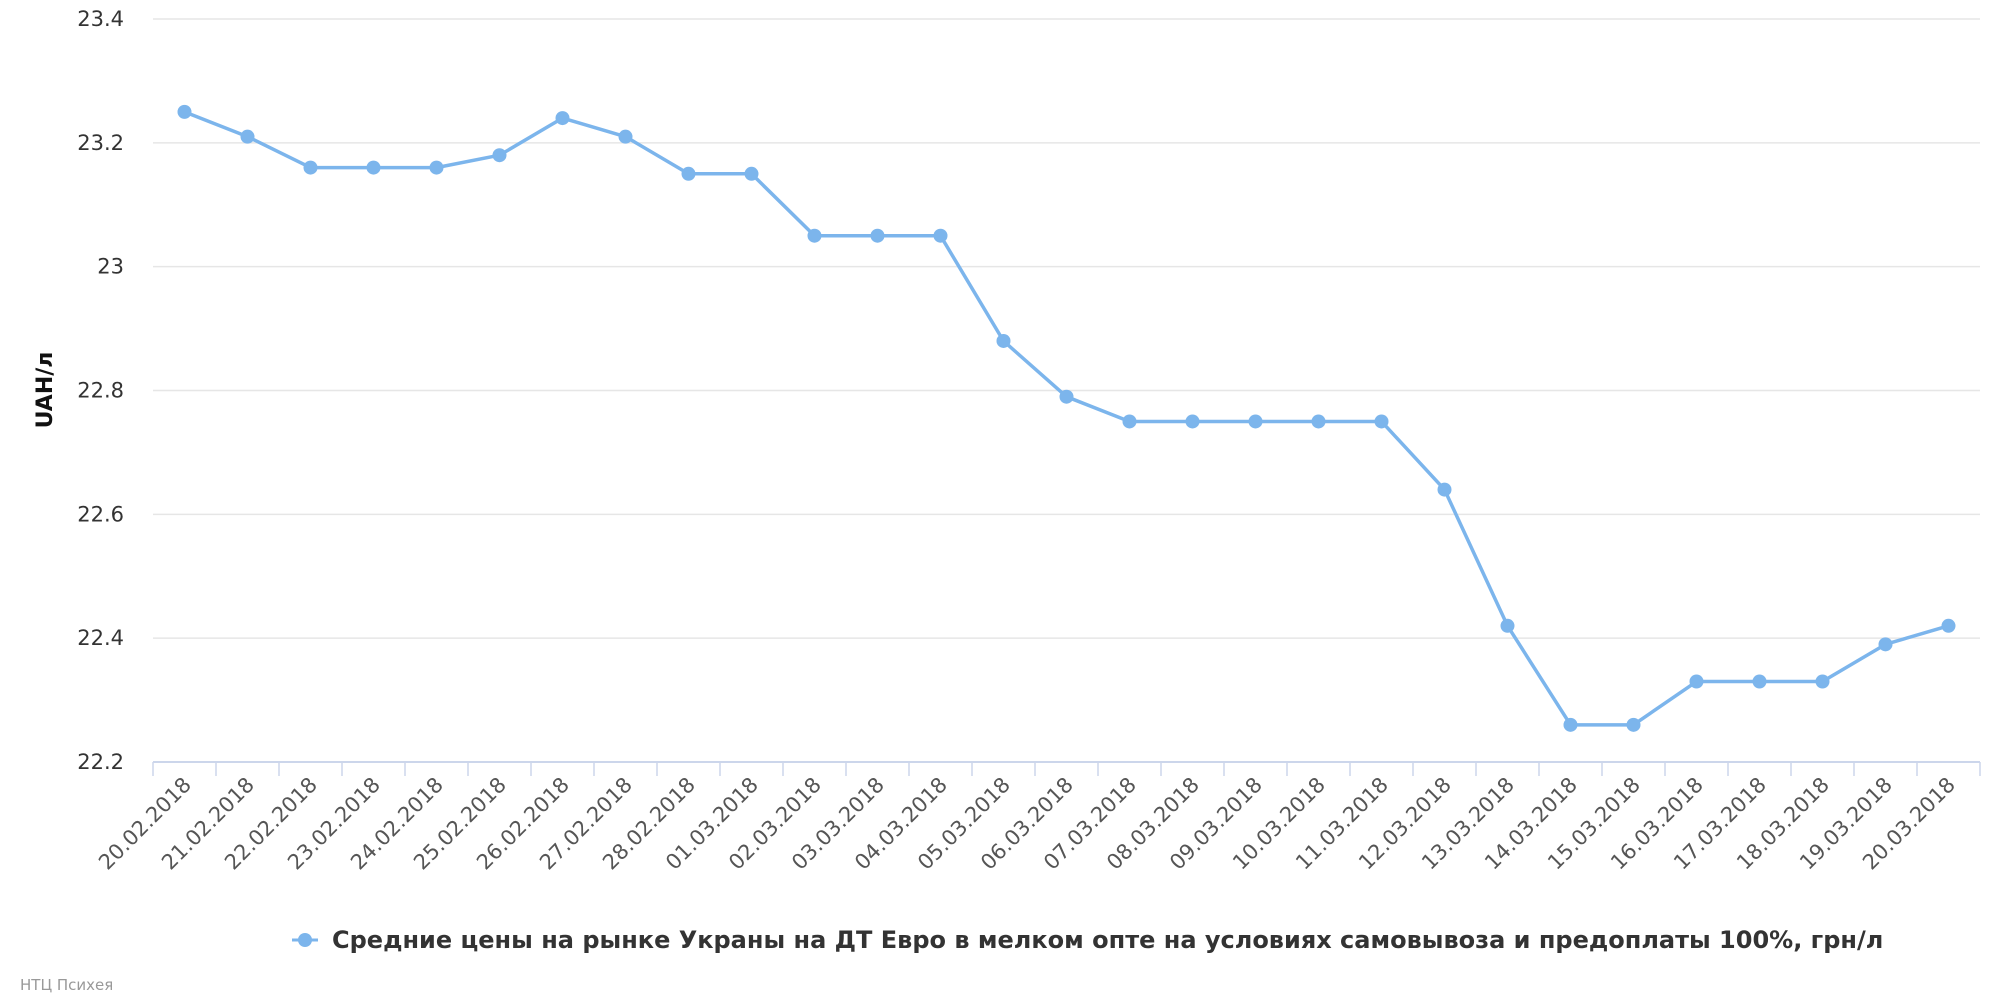 The image size is (2000, 1004). I want to click on y-tick-label: 22.4, so click(100, 638).